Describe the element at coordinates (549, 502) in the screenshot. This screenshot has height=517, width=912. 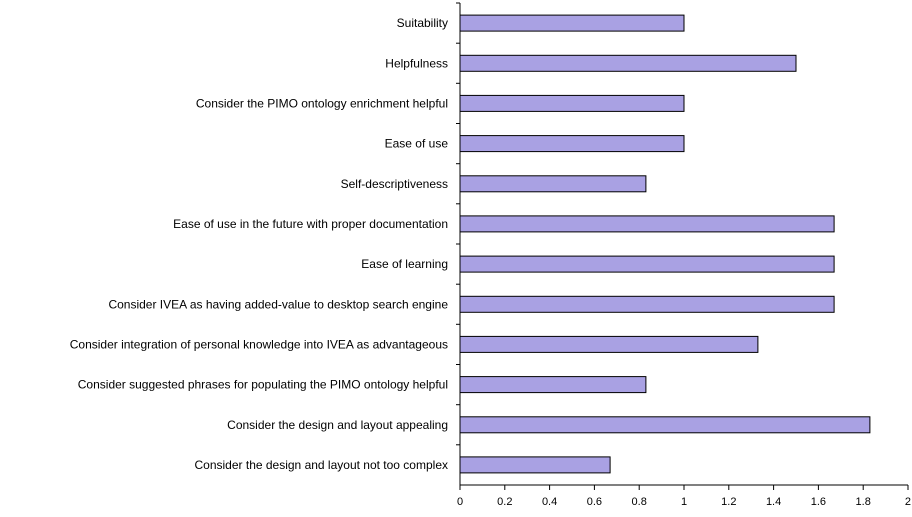
I see `x-tick-label-2: 0.4` at that location.